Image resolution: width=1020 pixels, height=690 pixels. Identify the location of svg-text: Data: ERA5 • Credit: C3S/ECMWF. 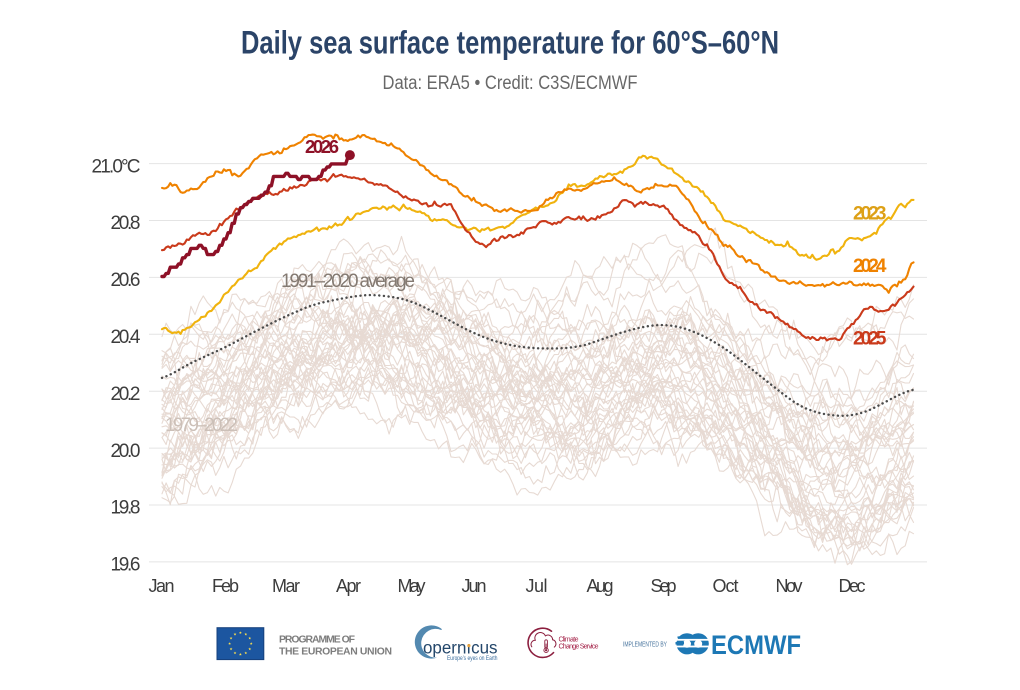
(510, 83).